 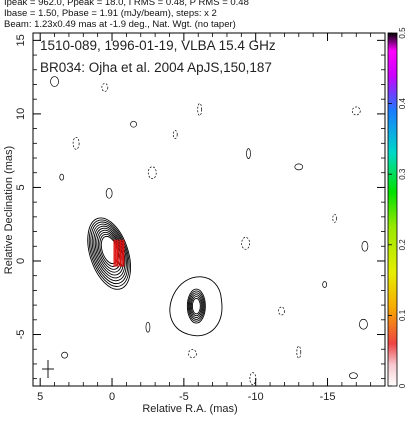 What do you see at coordinates (402, 385) in the screenshot?
I see `colorbar-tick-label: 0` at bounding box center [402, 385].